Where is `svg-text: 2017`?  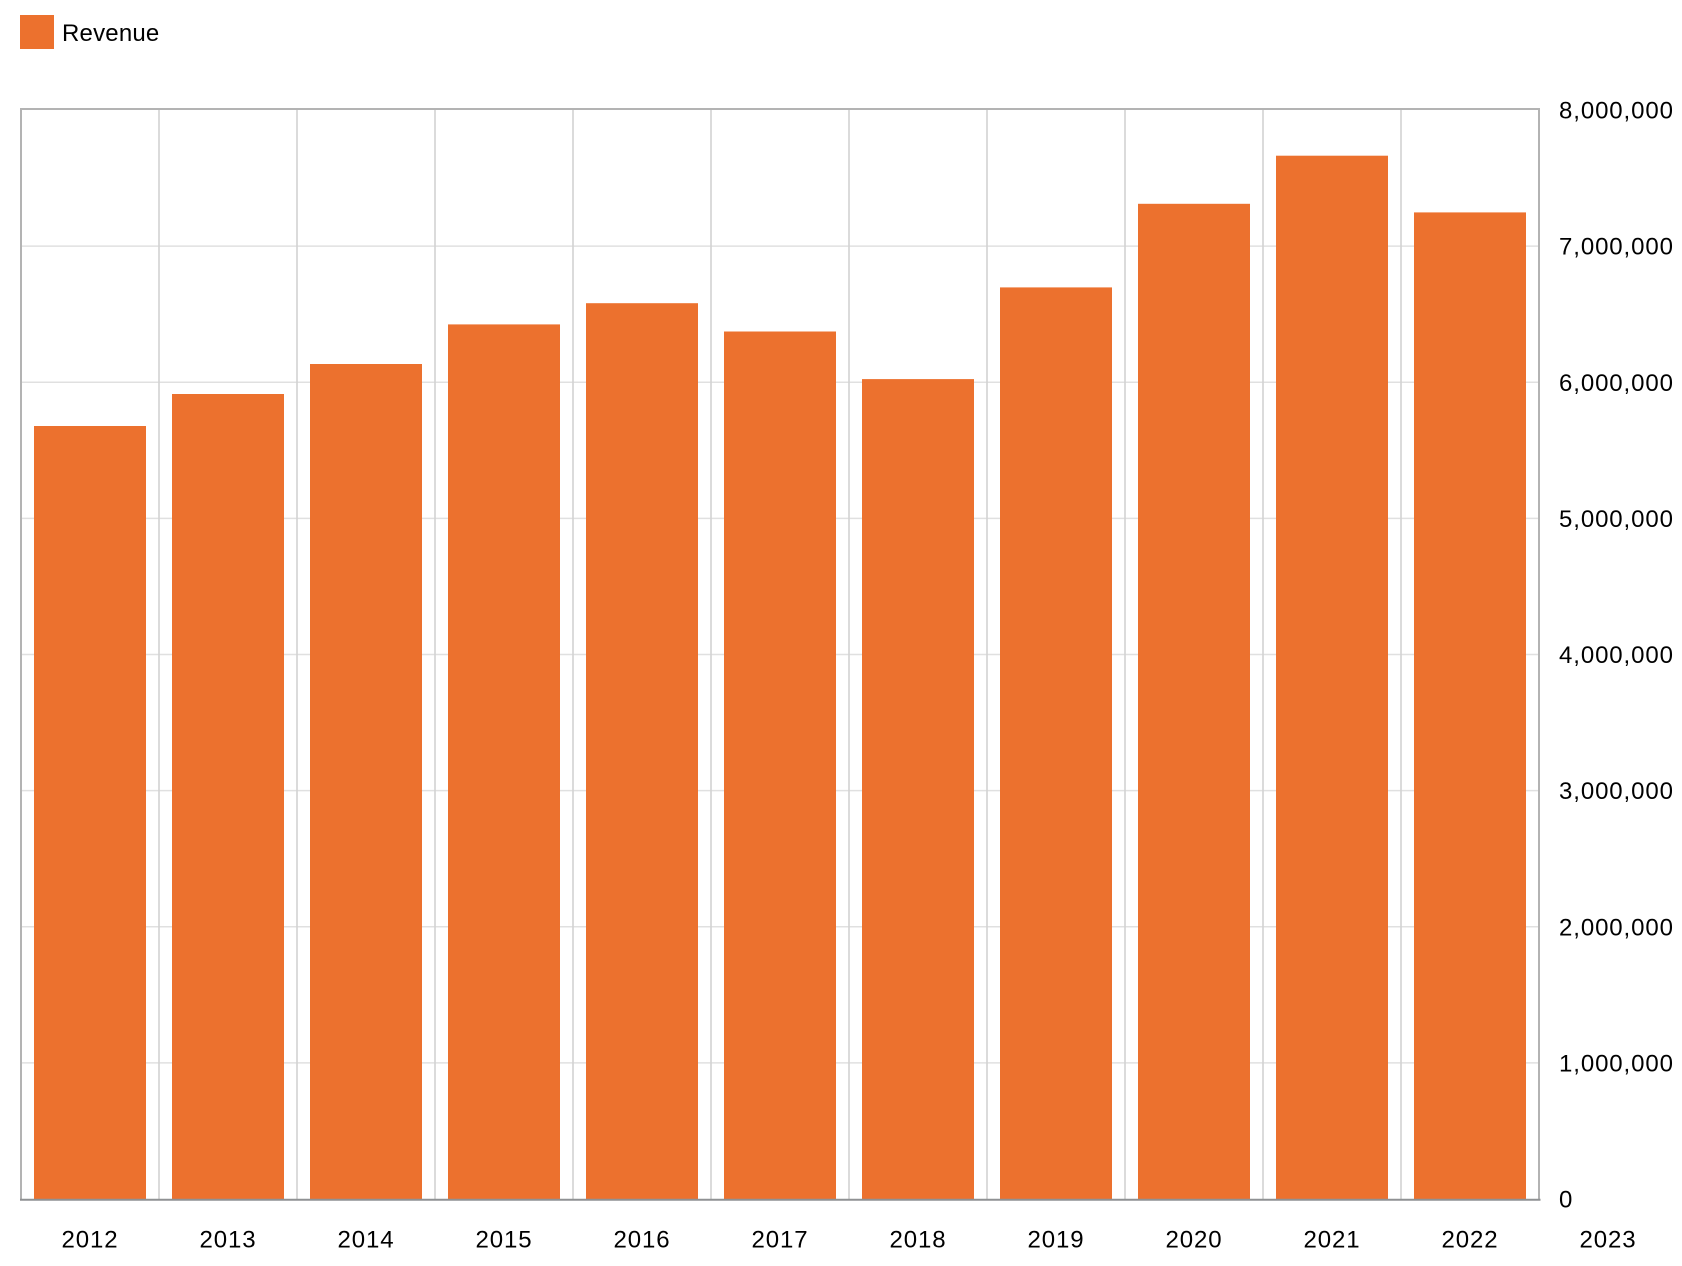
svg-text: 2017 is located at coordinates (780, 1240).